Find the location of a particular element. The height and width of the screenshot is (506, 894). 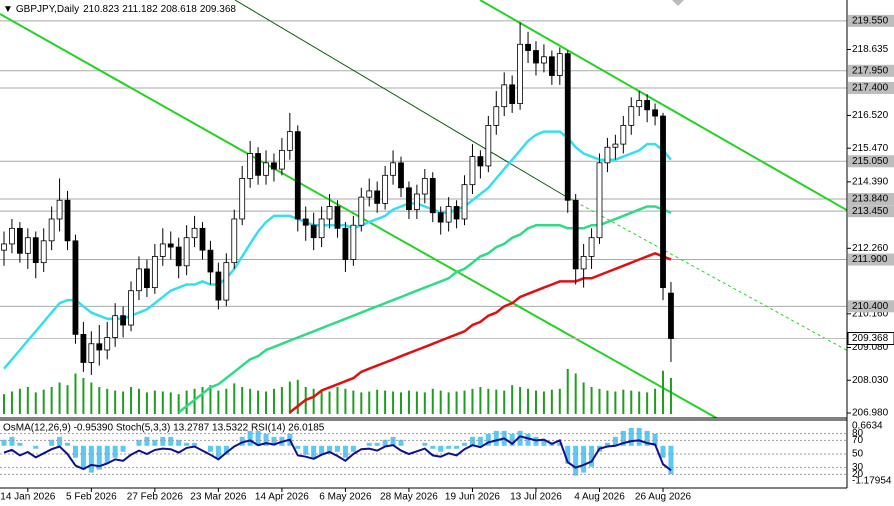

channel-line is located at coordinates (705, 273).